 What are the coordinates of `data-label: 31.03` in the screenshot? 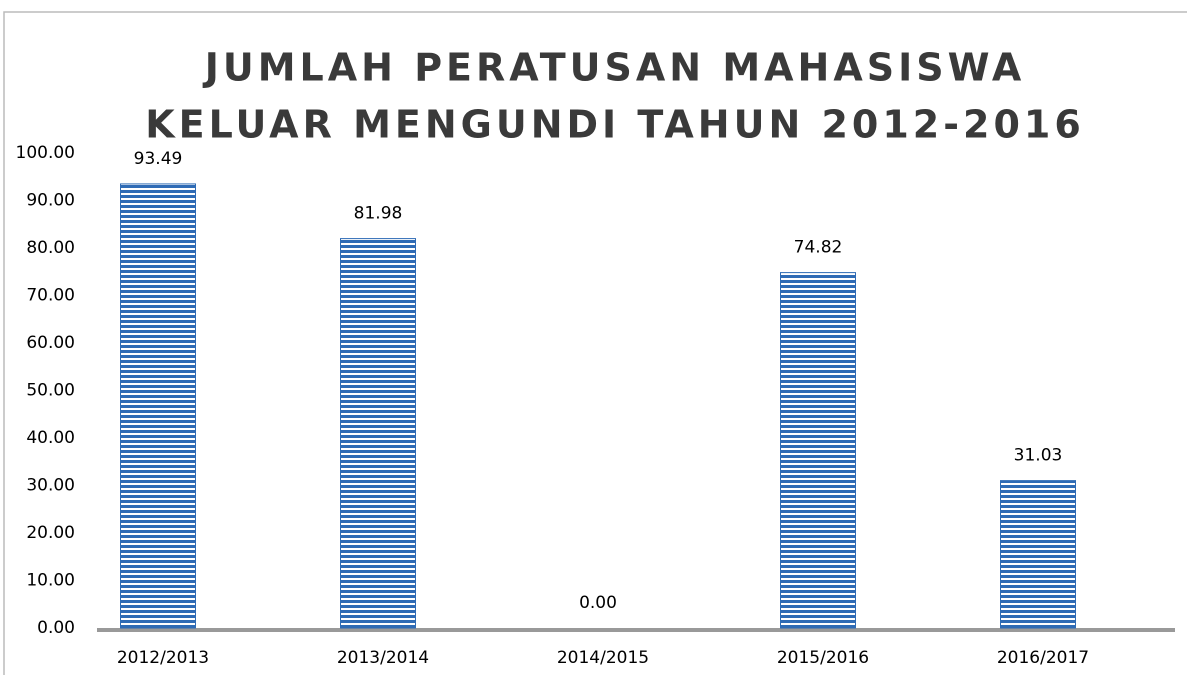 It's located at (1038, 456).